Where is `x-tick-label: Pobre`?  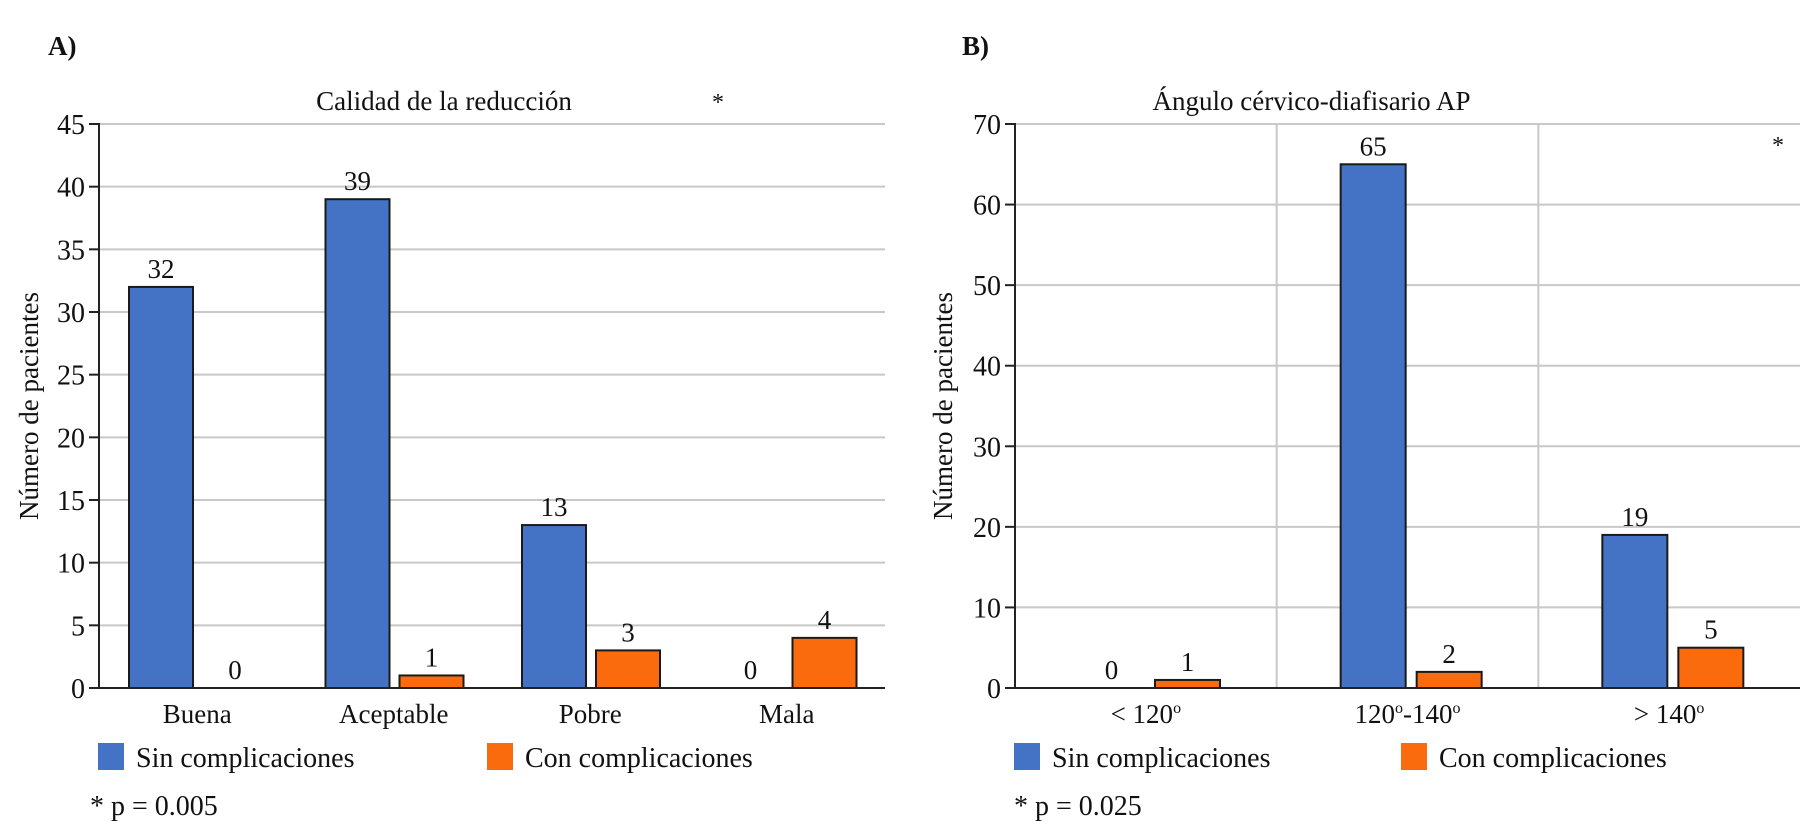
x-tick-label: Pobre is located at coordinates (590, 714).